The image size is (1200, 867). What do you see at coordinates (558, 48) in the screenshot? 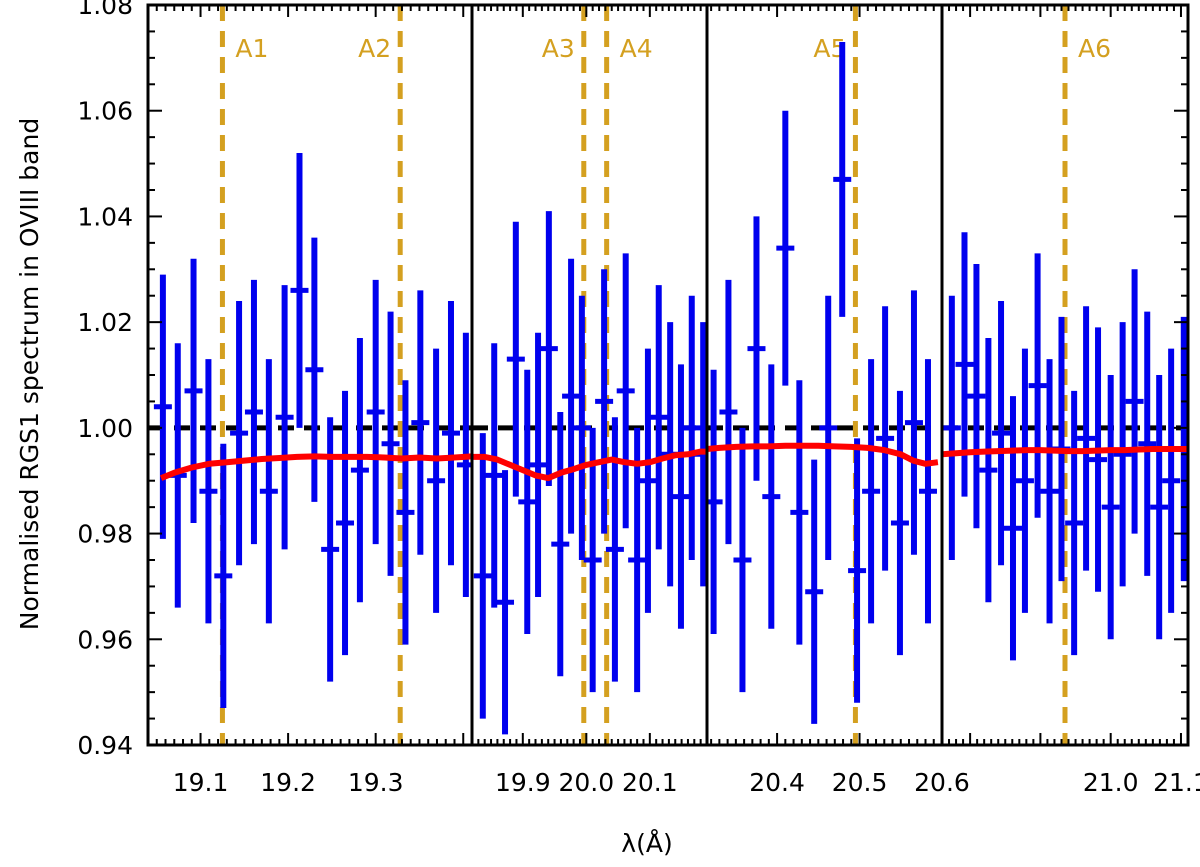
I see `marker-label-a3: A3` at bounding box center [558, 48].